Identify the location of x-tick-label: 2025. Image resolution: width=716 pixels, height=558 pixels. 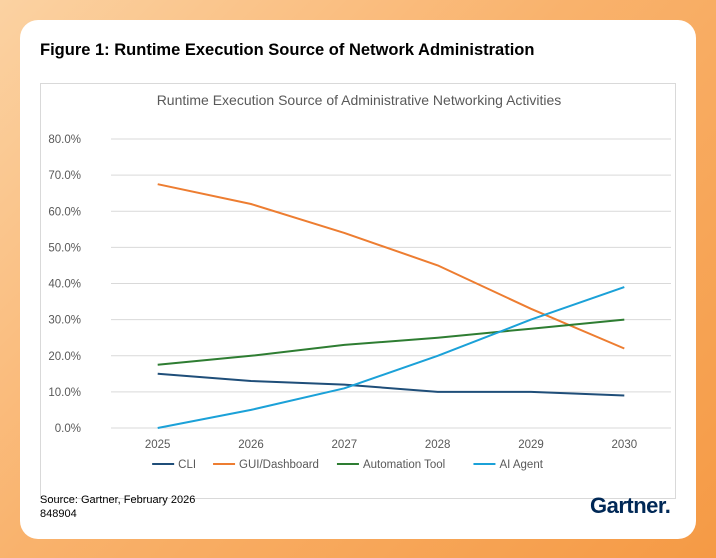
(158, 445).